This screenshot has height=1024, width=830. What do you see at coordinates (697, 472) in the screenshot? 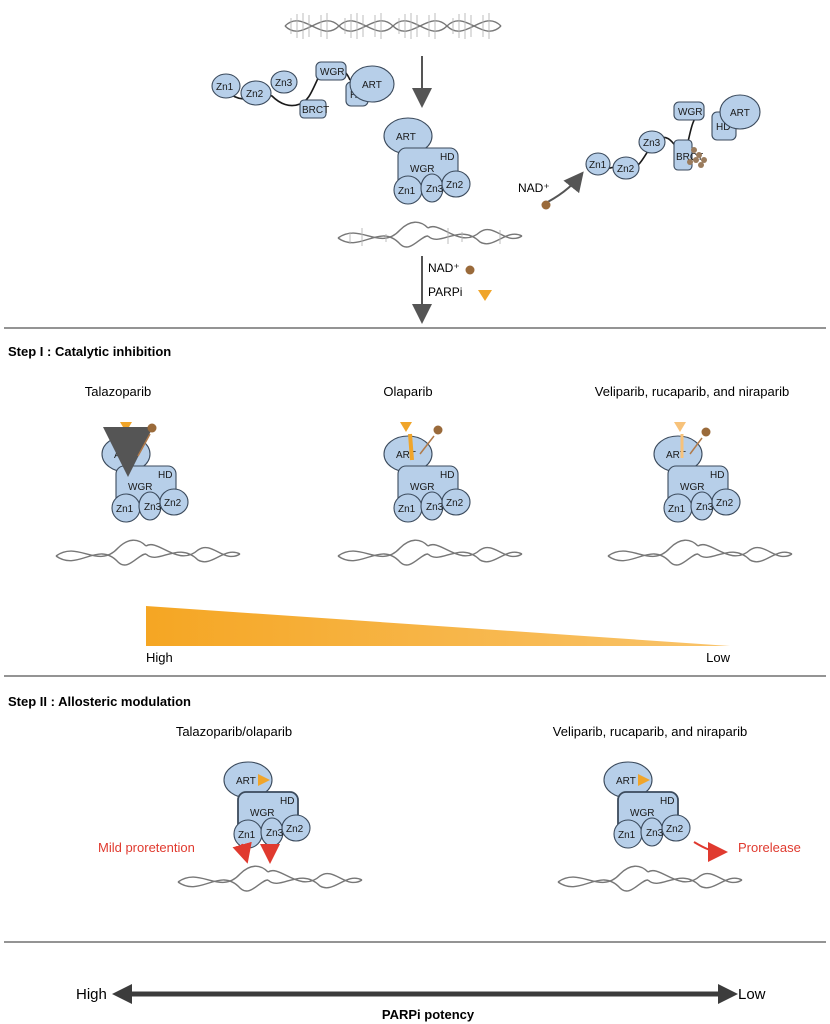
I see `complex-veliparib-group: ART WGR HD Zn1 Zn3 Zn2` at bounding box center [697, 472].